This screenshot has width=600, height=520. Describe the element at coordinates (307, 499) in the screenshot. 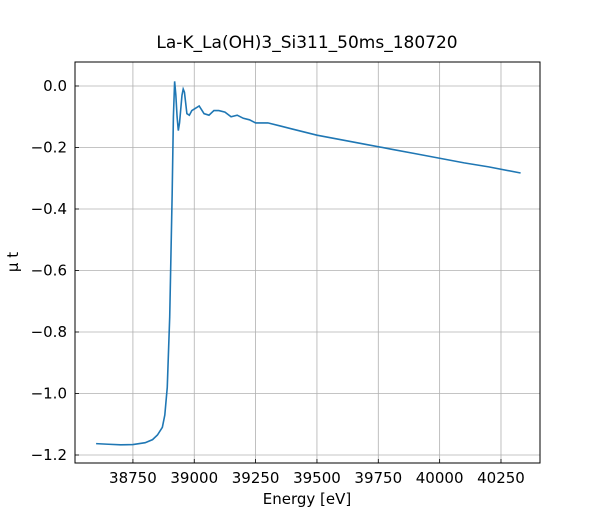

I see `x-axis-label: Energy [eV]` at that location.